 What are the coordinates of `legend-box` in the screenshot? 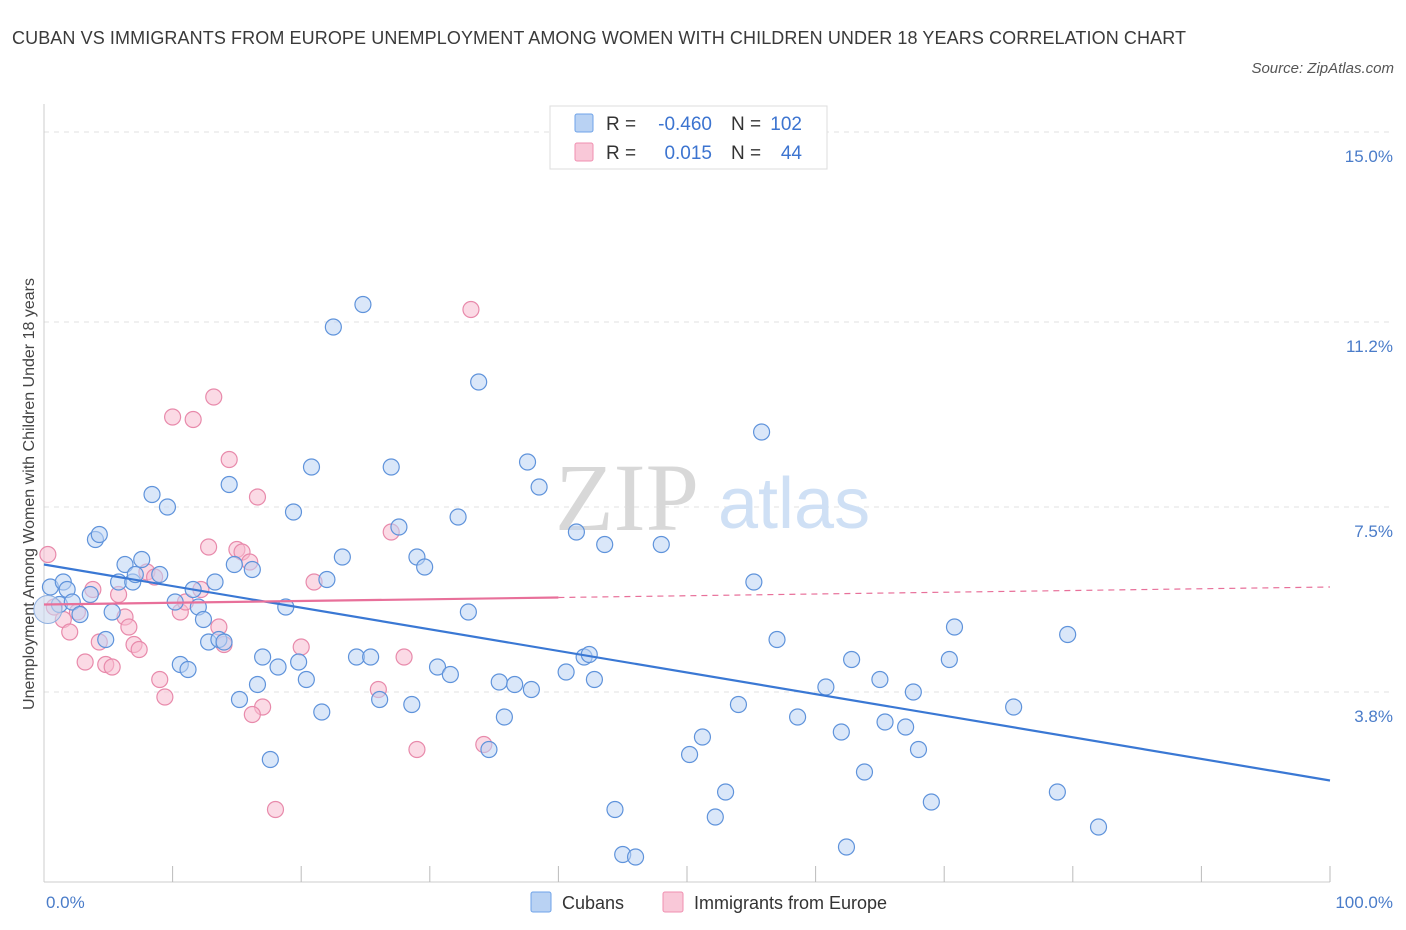 It's located at (688, 137).